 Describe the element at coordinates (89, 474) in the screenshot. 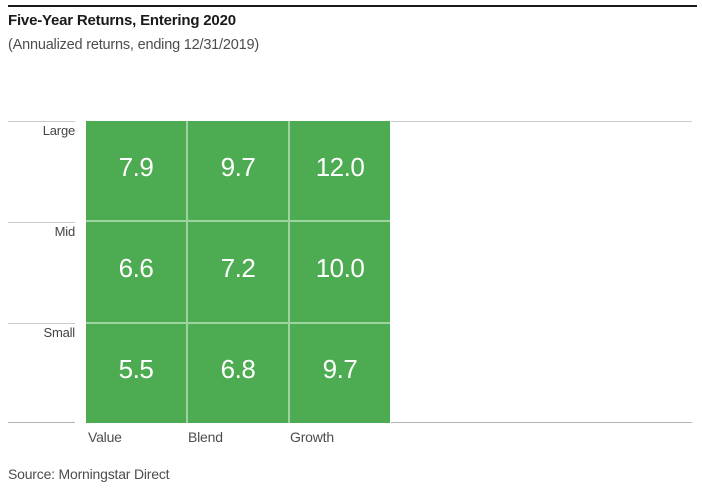

I see `source-note: Source: Morningstar Direct` at that location.